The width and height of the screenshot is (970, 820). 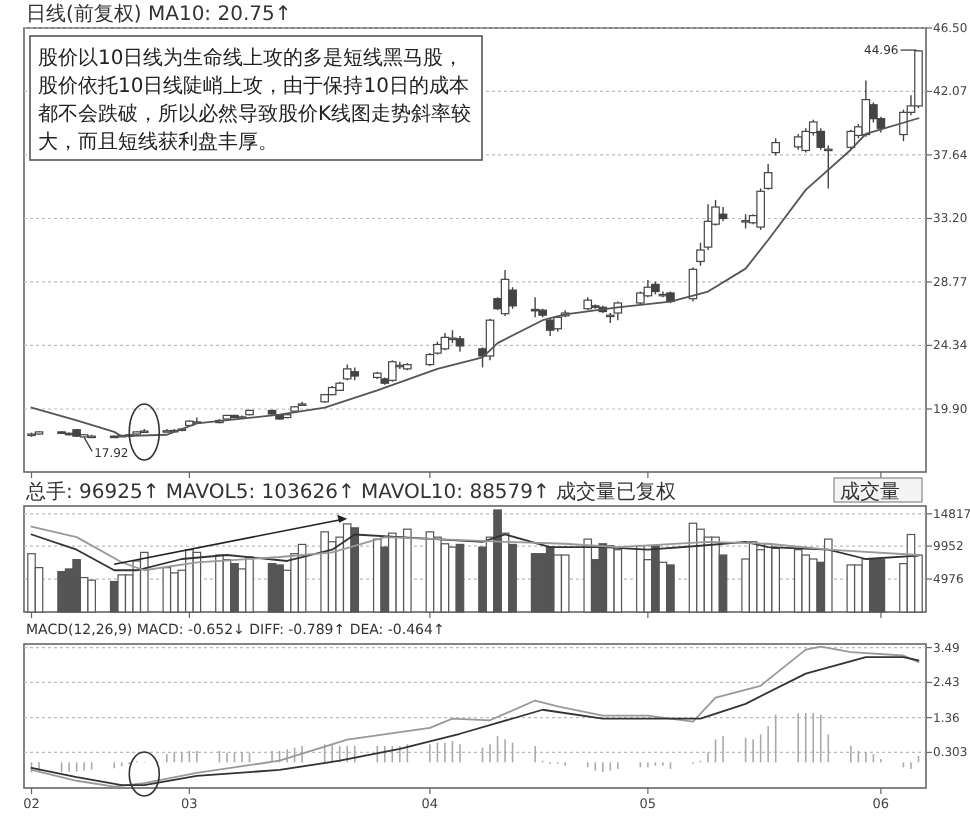 I want to click on chart-title: 日线(前复权) MA10: 20.75↑, so click(x=159, y=14).